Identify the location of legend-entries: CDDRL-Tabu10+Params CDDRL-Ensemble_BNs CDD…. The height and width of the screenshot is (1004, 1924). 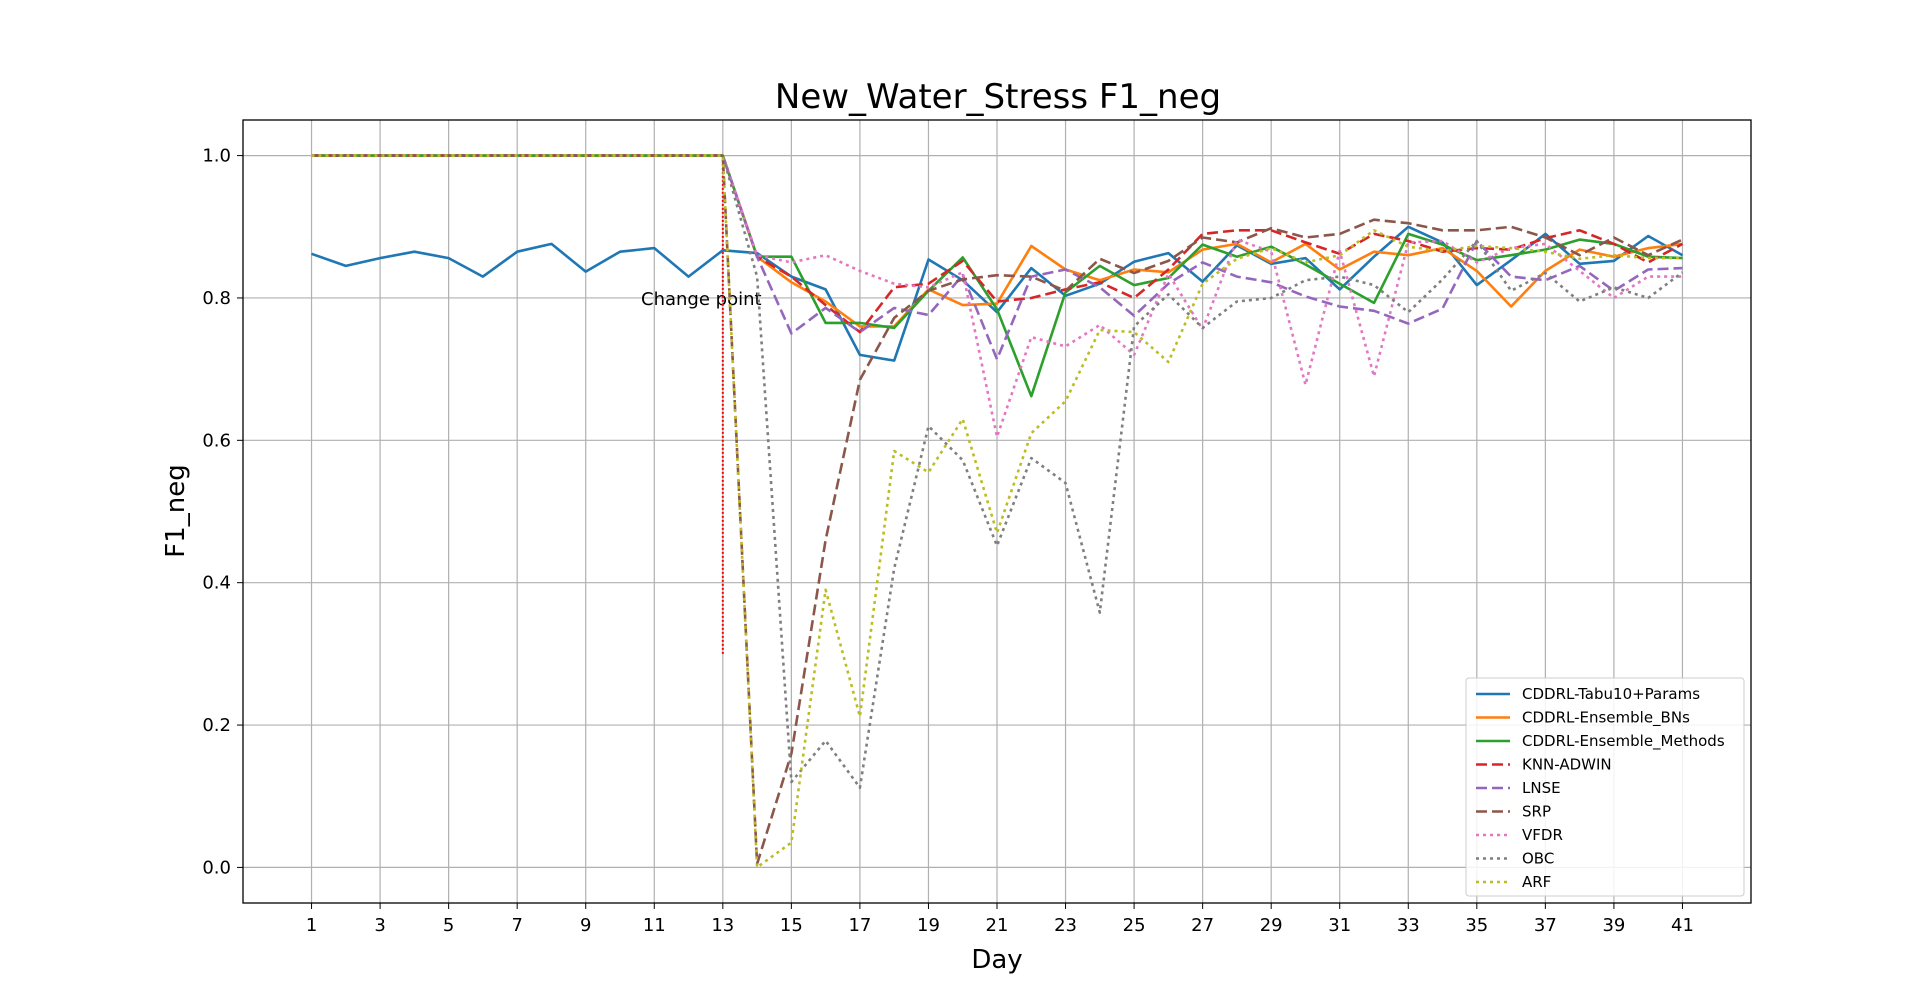
(1600, 788).